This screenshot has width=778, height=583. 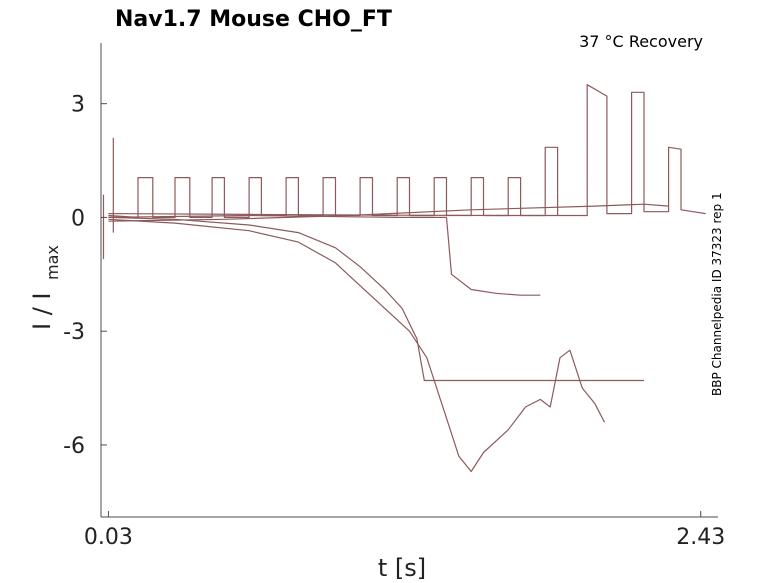 What do you see at coordinates (402, 568) in the screenshot?
I see `x-axis-label: t [s]` at bounding box center [402, 568].